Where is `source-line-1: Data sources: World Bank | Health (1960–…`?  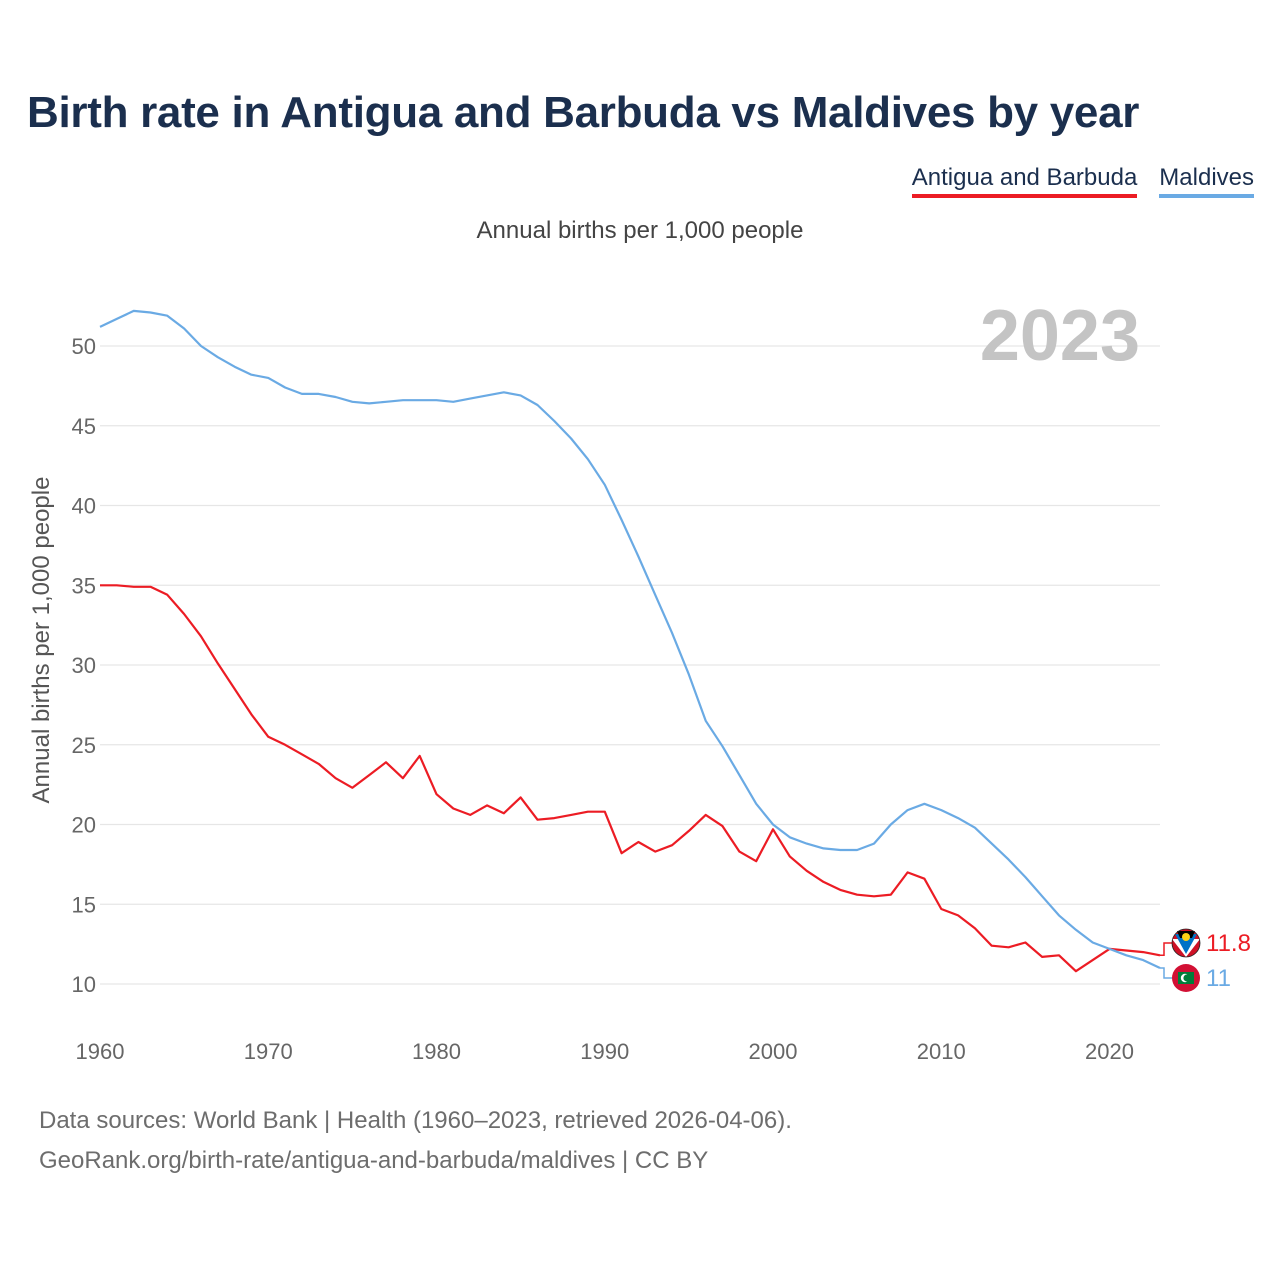
source-line-1: Data sources: World Bank | Health (1960–… is located at coordinates (415, 1120).